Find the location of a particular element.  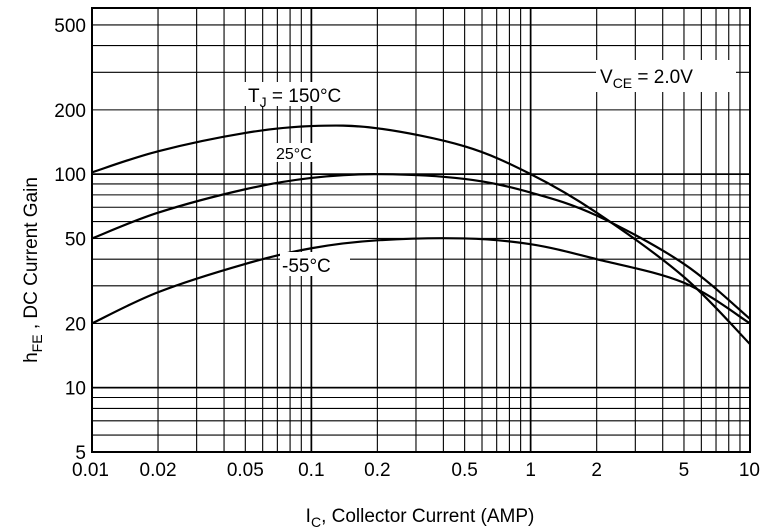

x-tick-label: 0.1 is located at coordinates (311, 470).